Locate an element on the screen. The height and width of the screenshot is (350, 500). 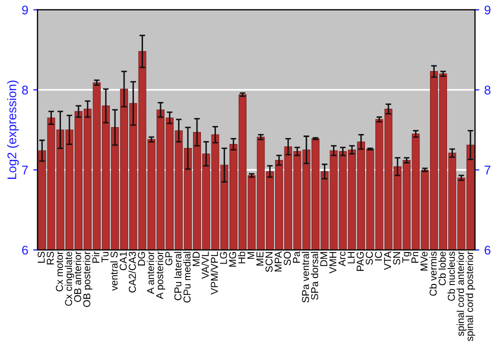
x-tick-label: Cx cingulate is located at coordinates (69, 279).